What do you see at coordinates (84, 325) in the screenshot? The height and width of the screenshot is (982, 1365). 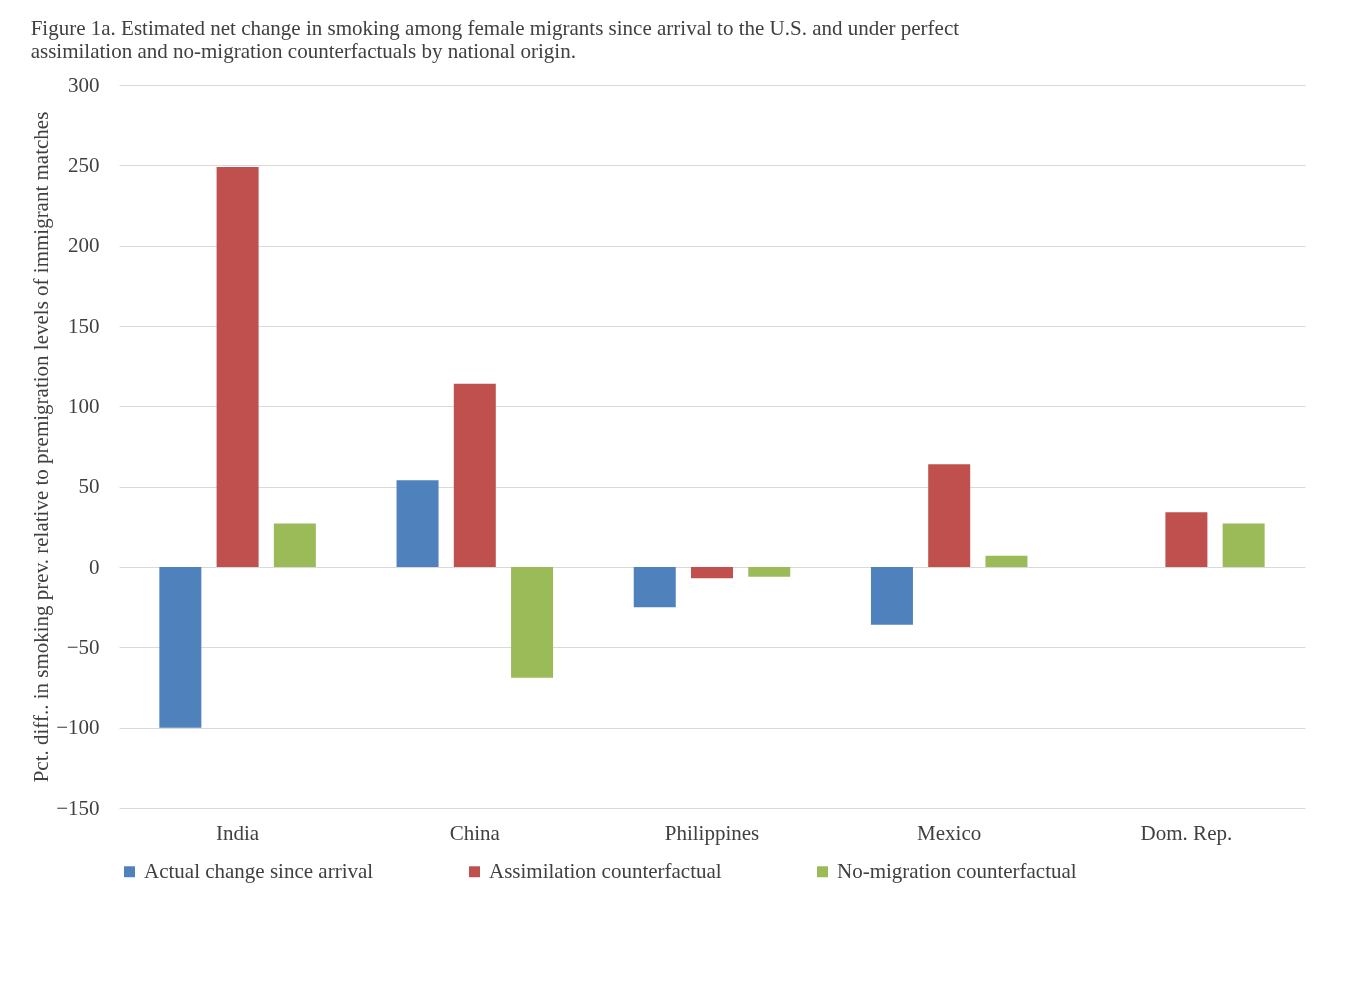 I see `y-tick-label: 150` at bounding box center [84, 325].